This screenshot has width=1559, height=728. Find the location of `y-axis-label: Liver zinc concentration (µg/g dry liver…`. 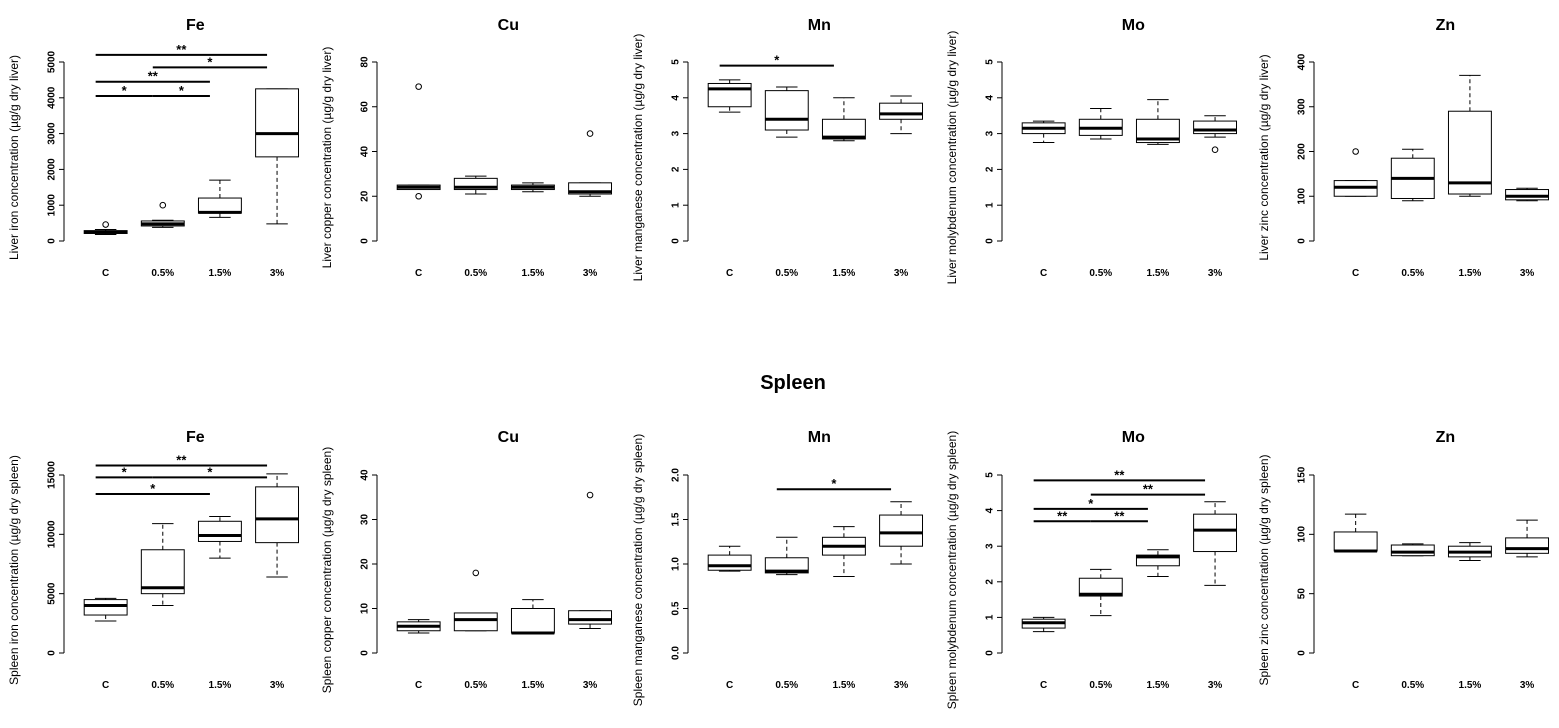

y-axis-label: Liver zinc concentration (µg/g dry liver… is located at coordinates (1264, 157).